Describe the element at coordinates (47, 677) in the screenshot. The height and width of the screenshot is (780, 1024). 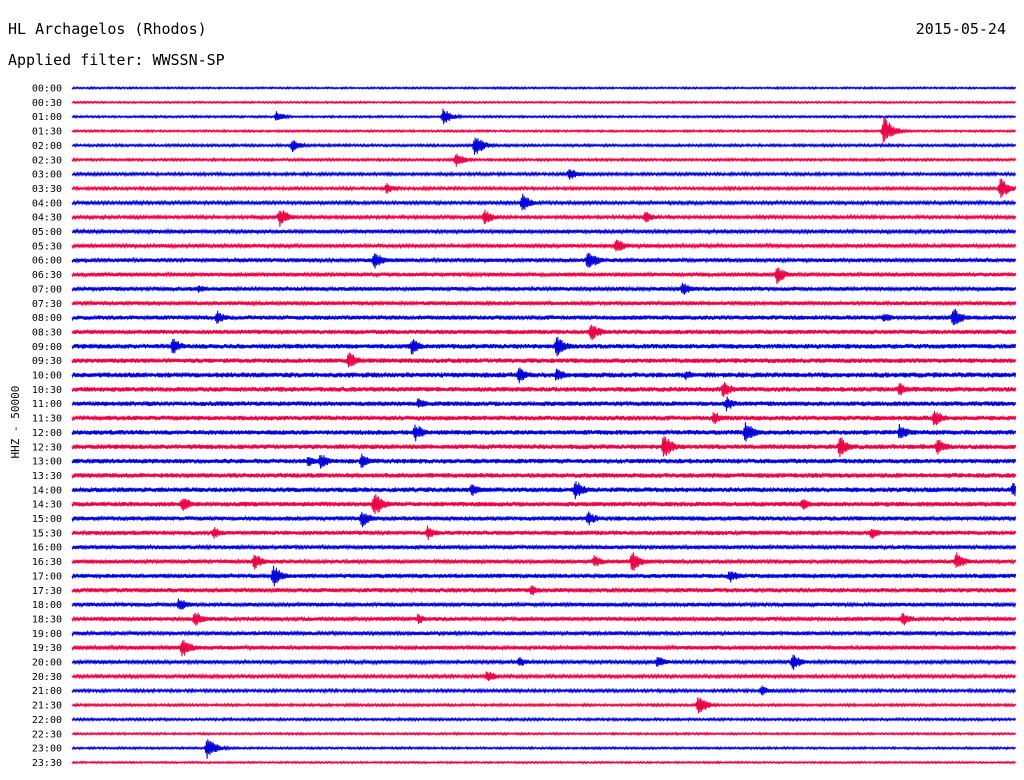
I see `row-label-2030: 20:30` at that location.